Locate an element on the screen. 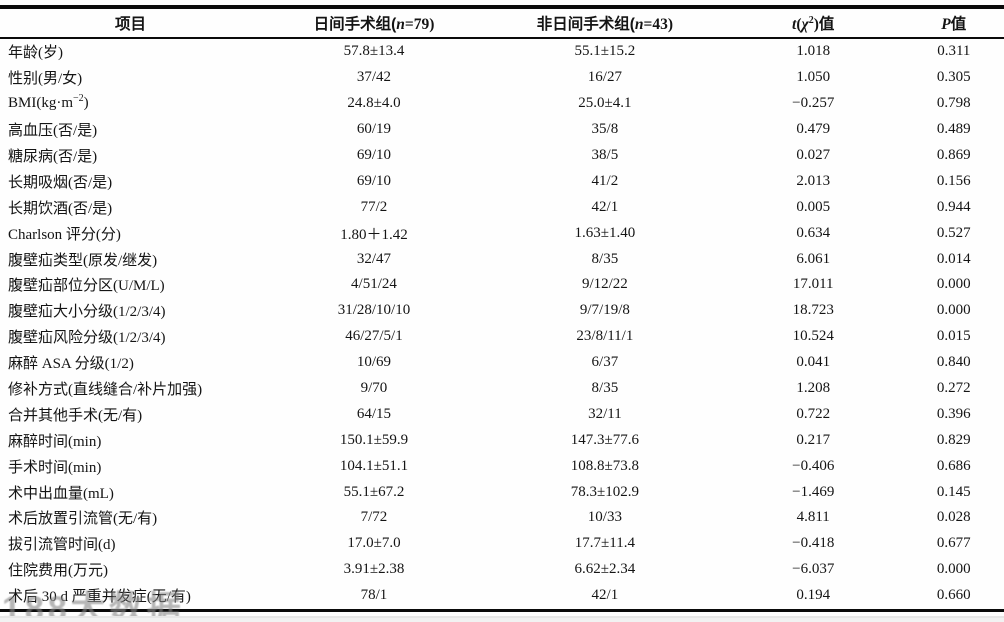  day-group-value: 4/51/24 is located at coordinates (374, 284).